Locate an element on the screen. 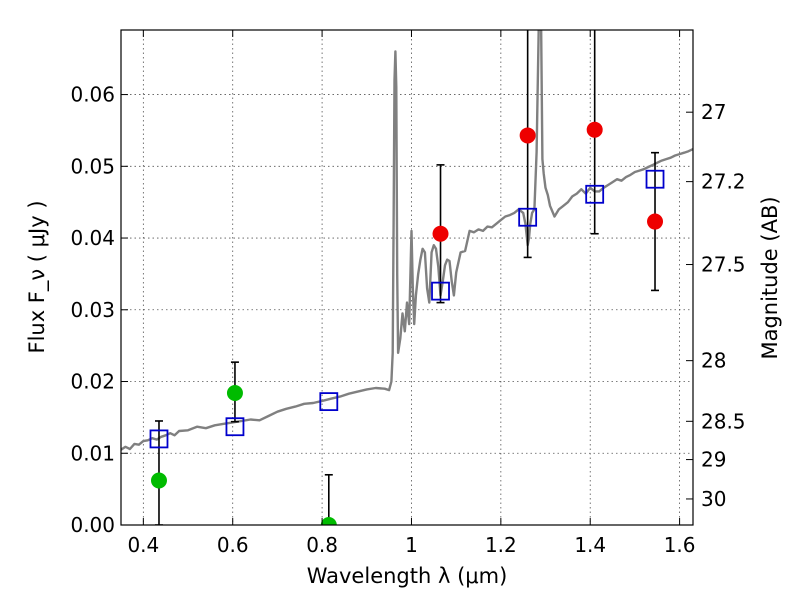 This screenshot has height=600, width=800. magnitude-axis-title: Magnitude (AB) is located at coordinates (770, 277).